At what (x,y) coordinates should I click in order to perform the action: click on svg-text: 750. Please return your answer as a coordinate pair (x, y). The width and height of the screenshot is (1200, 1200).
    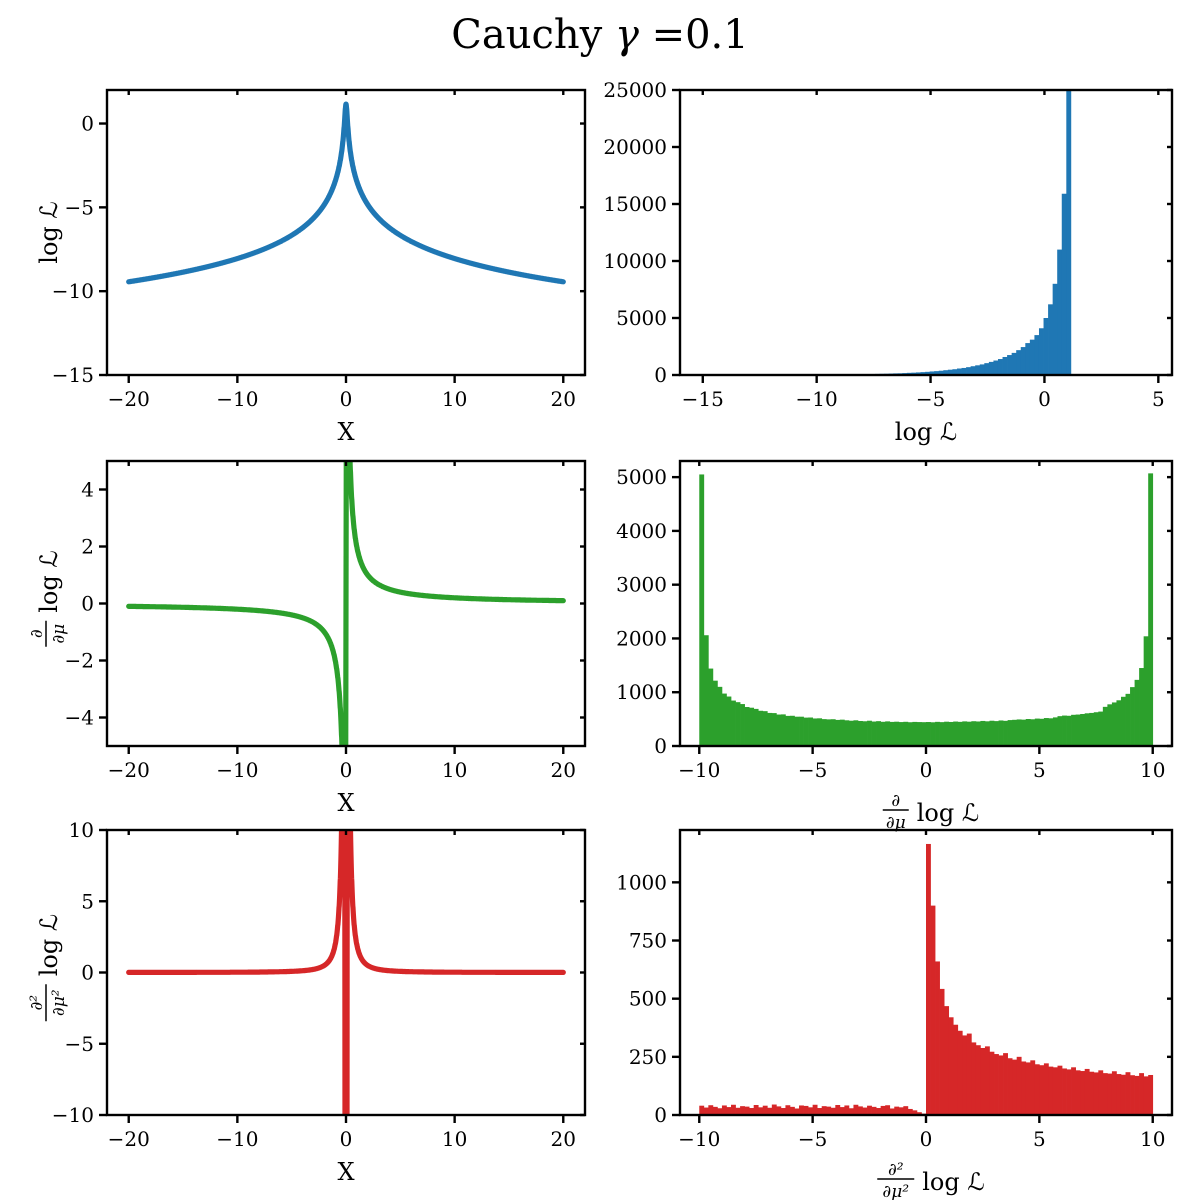
    Looking at the image, I should click on (648, 941).